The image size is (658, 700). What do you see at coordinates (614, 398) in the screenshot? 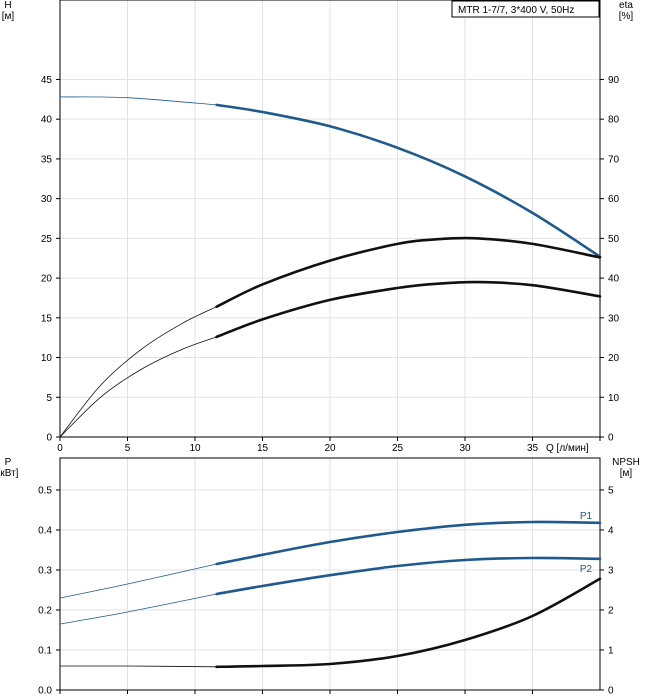
I see `y-tick-label-right: 10` at bounding box center [614, 398].